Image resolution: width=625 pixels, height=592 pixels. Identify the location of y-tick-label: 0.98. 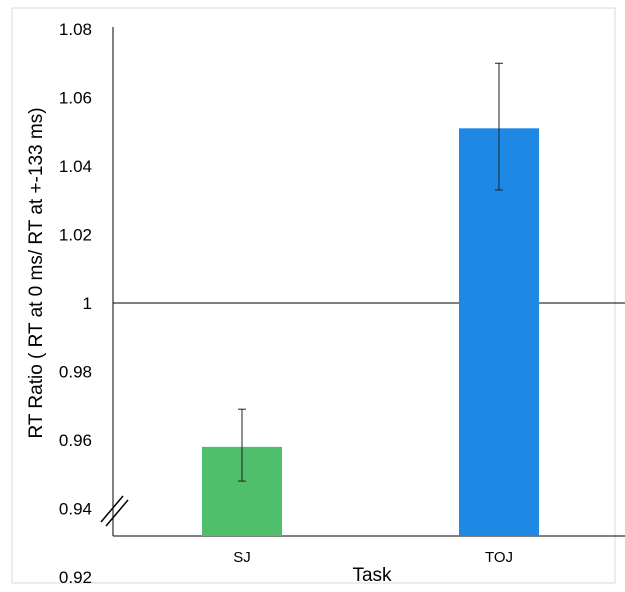
(75, 372).